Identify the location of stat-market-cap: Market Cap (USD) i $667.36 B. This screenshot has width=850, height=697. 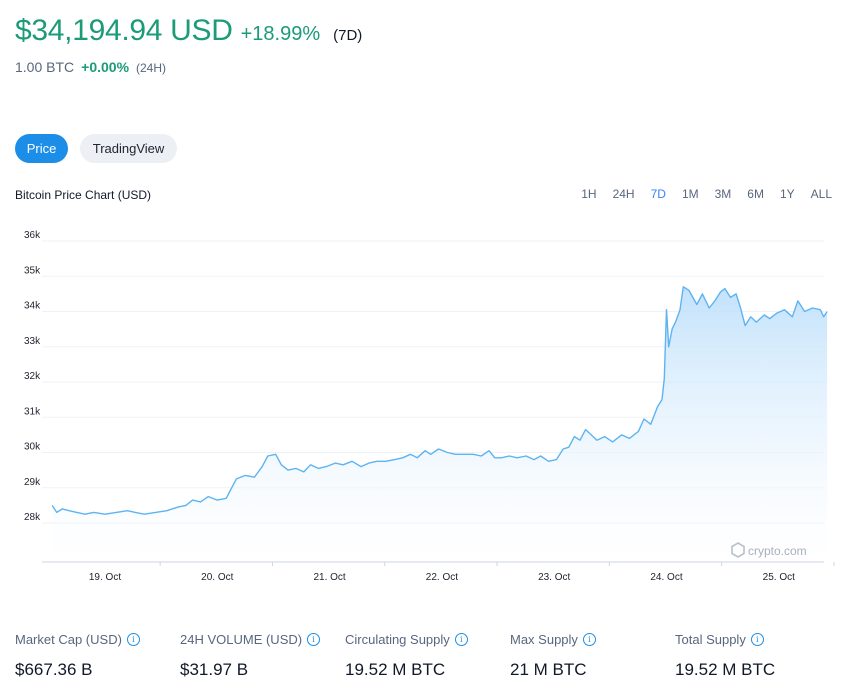
(97, 656).